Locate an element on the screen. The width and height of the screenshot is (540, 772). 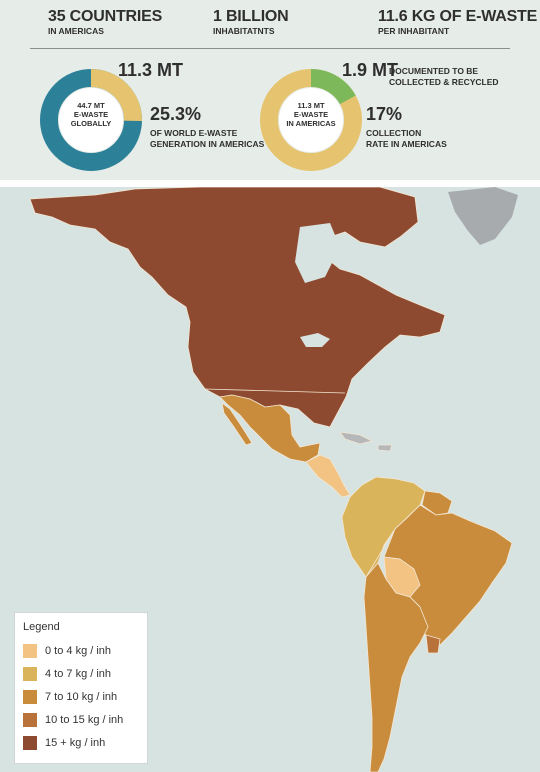
divider is located at coordinates (270, 48).